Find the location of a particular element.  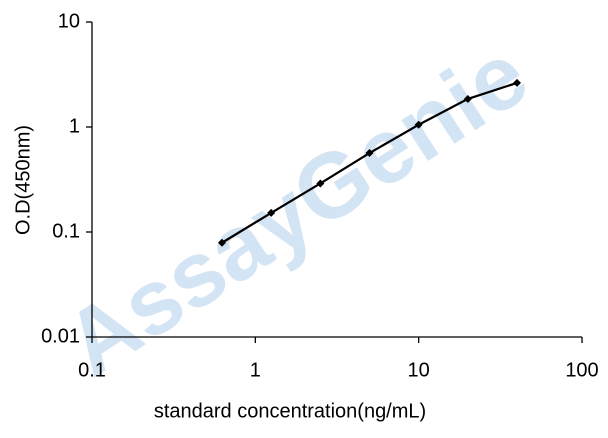

x-tick-label: 100 is located at coordinates (581, 370).